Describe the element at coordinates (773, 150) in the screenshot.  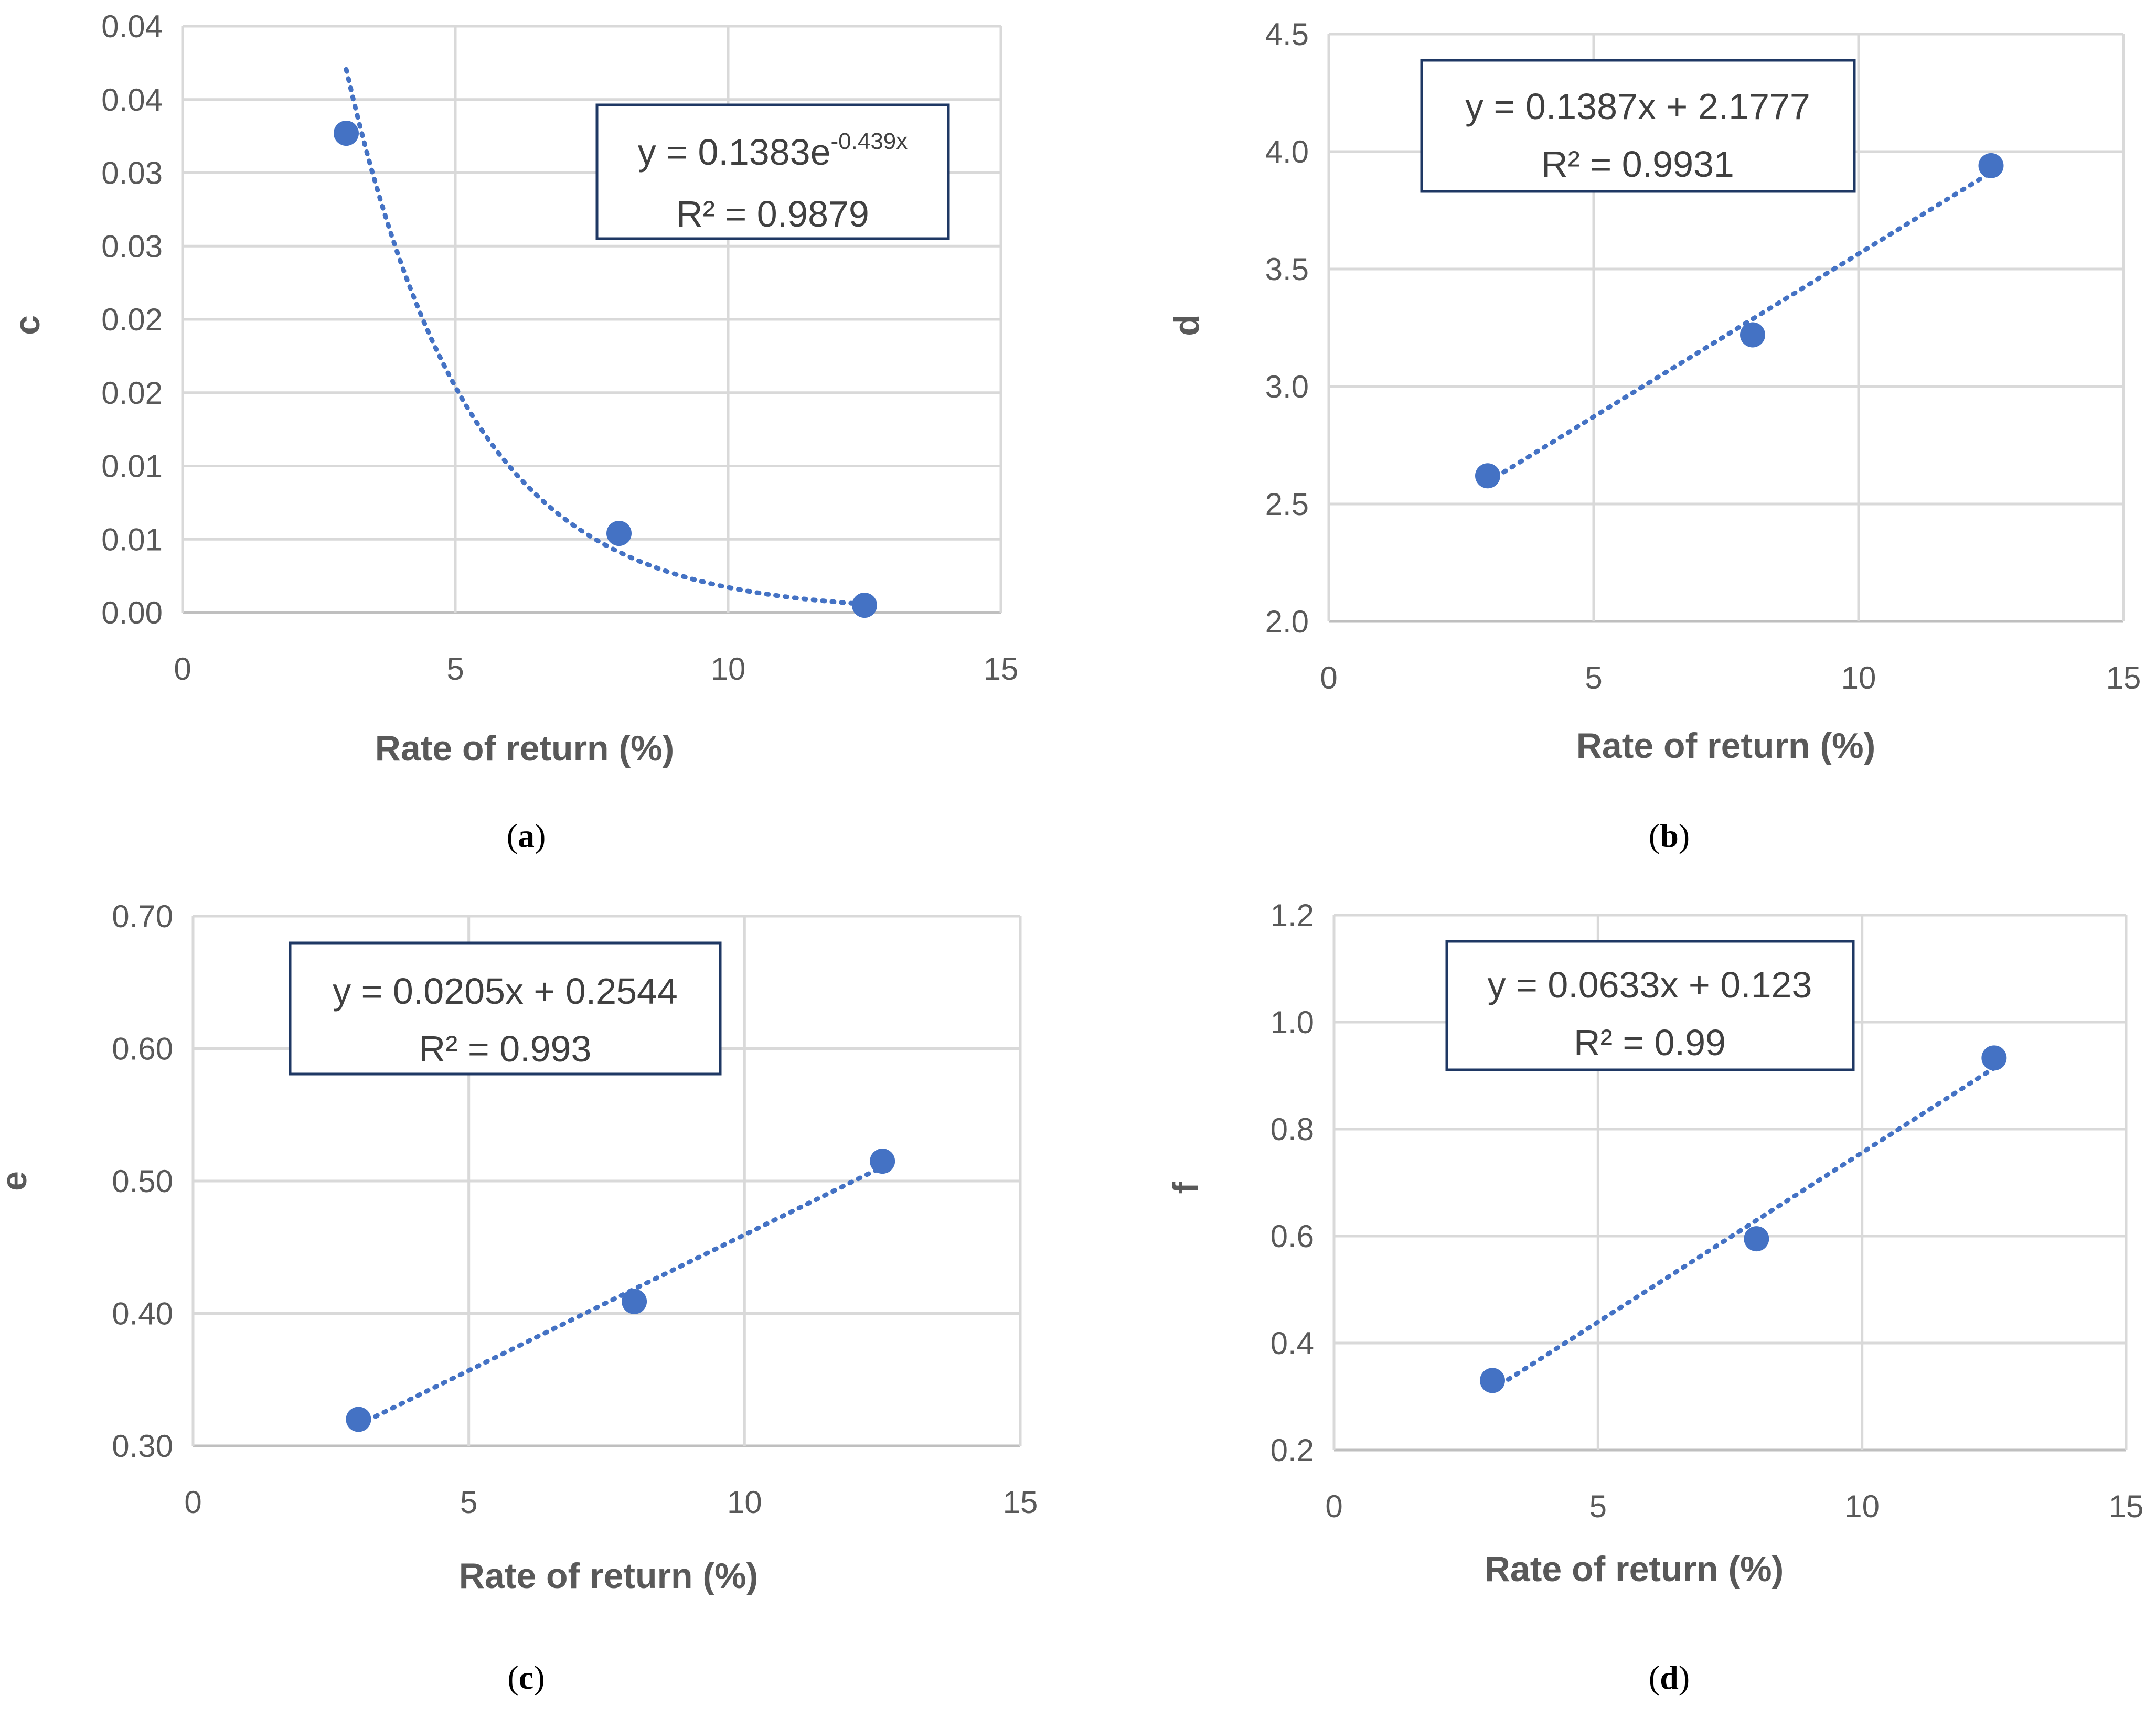
I see `trendline-equation: y = 0.1383e-0.439x` at that location.